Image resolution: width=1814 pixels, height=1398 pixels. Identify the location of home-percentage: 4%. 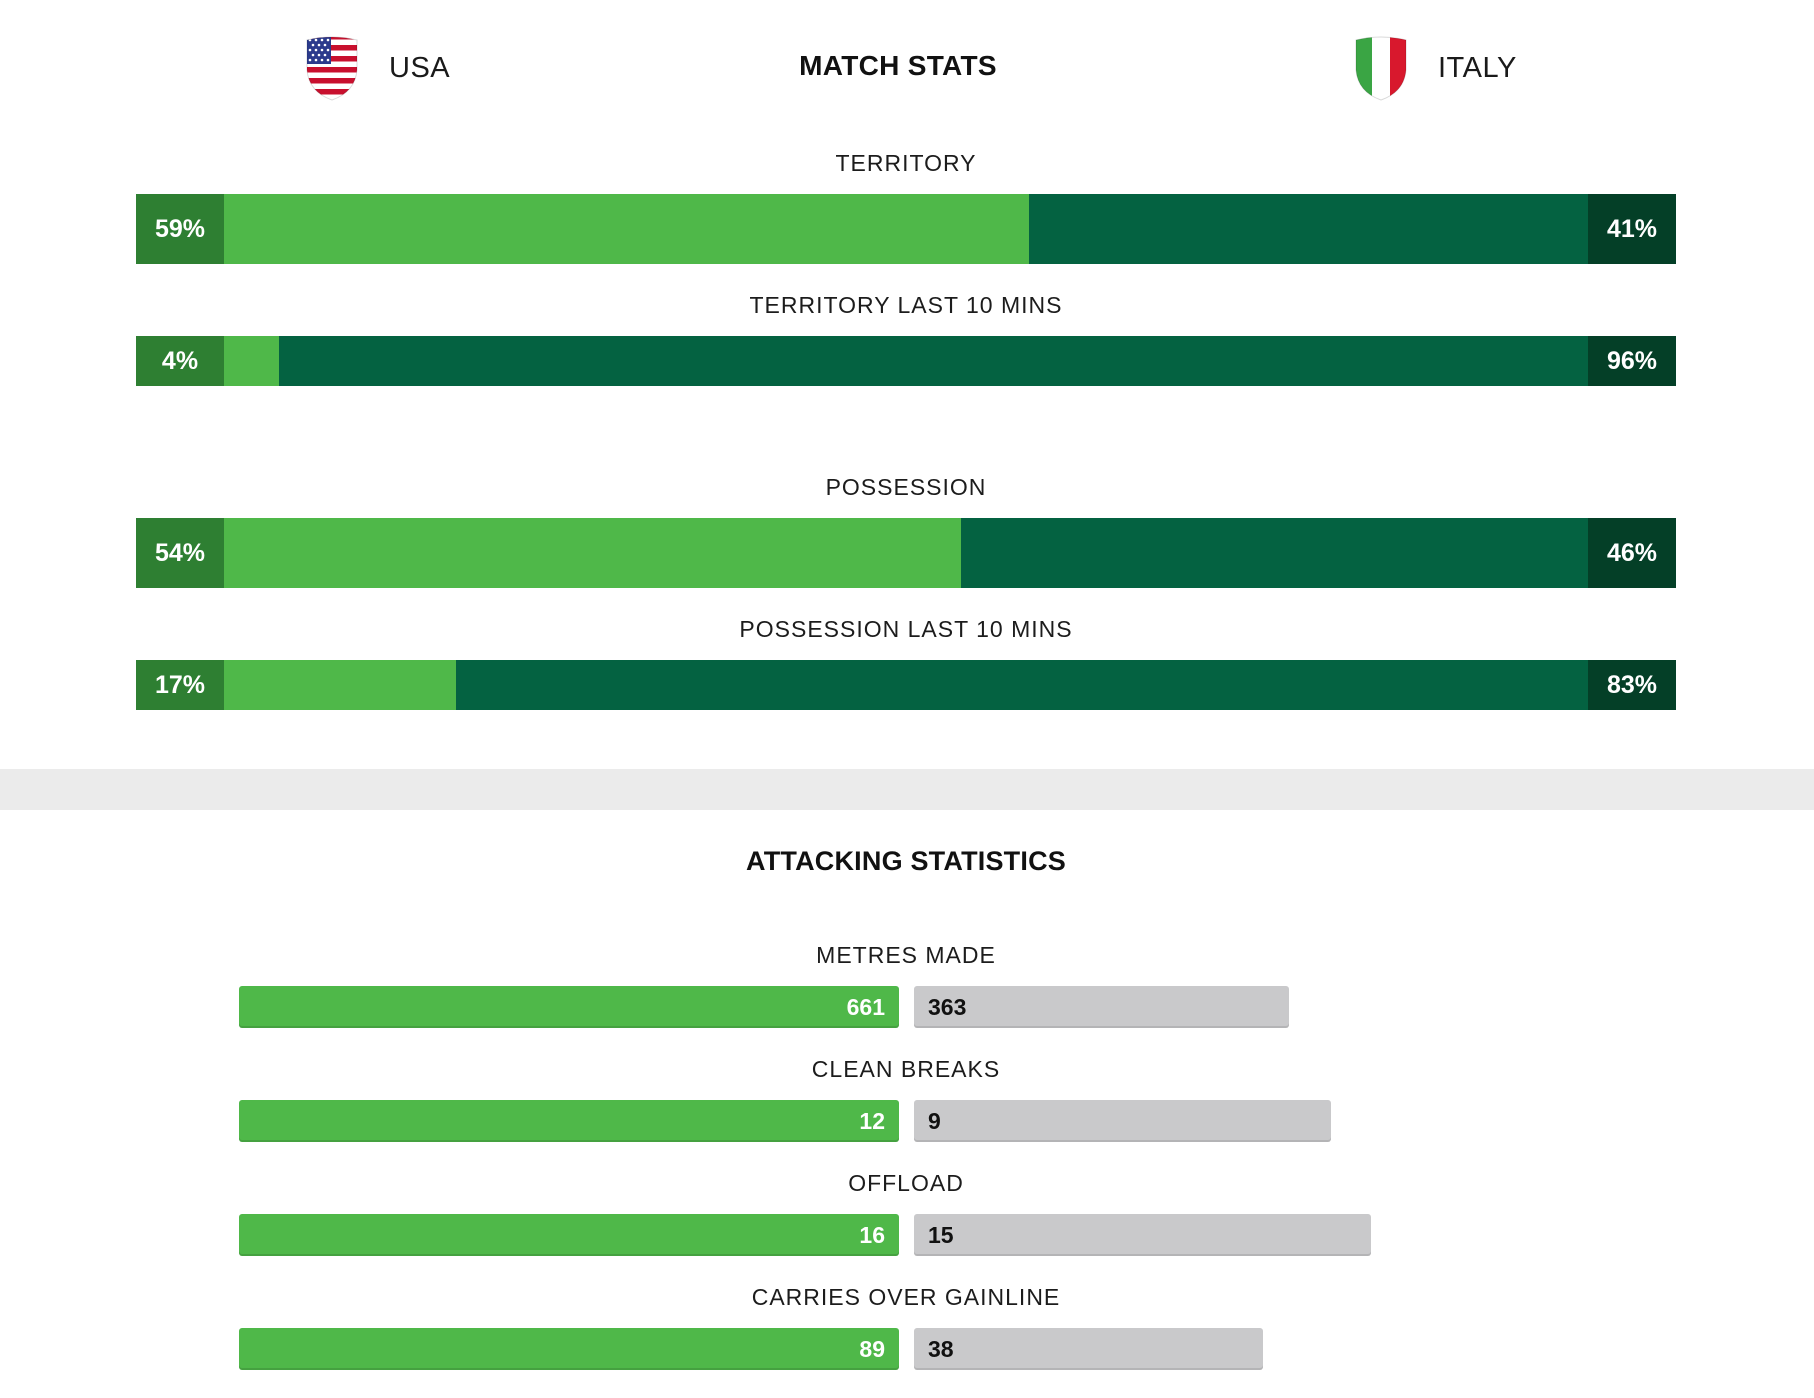
(180, 361).